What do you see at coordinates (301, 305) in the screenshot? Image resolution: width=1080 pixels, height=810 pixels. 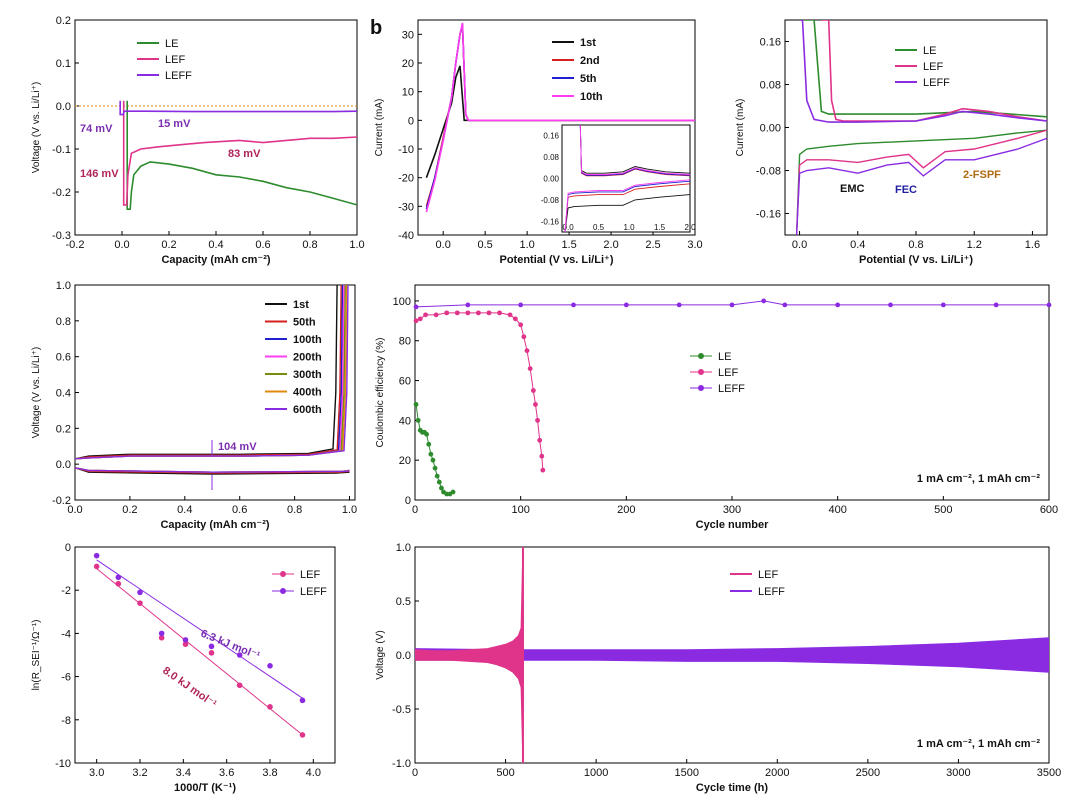 I see `legend-label: 1st` at bounding box center [301, 305].